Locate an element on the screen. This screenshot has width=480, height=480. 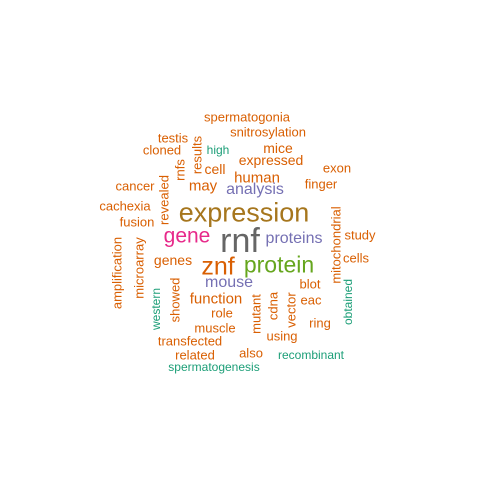
word-cancer: cancer is located at coordinates (135, 186).